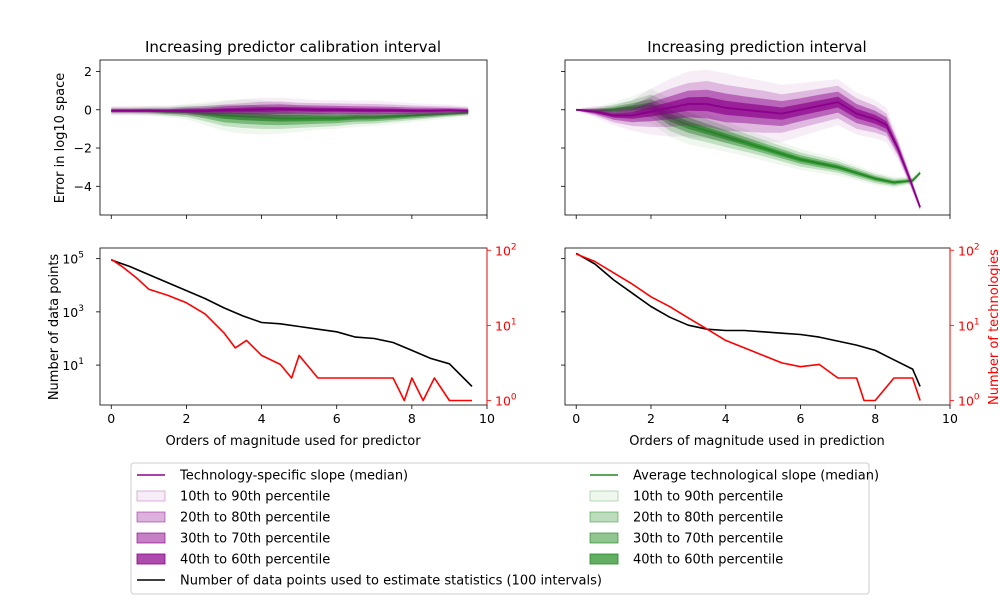 The image size is (1000, 600). Describe the element at coordinates (748, 319) in the screenshot. I see `bottom-right-data-points-line` at that location.